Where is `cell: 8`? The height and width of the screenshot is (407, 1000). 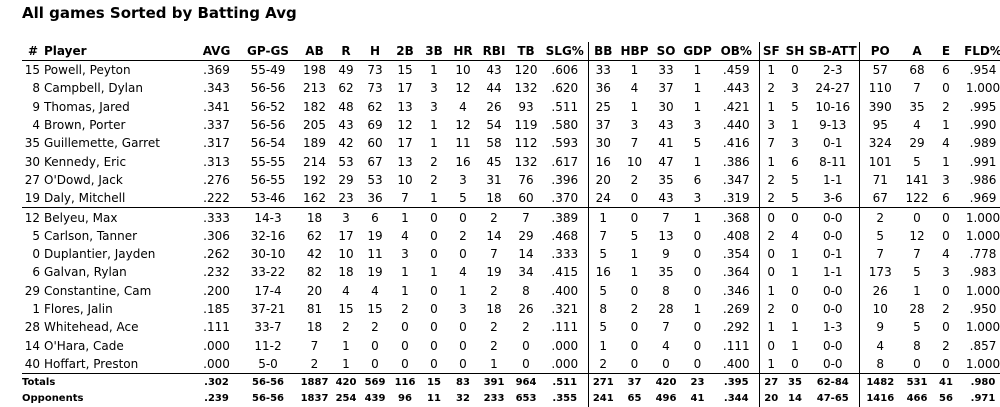 cell: 8 is located at coordinates (526, 290).